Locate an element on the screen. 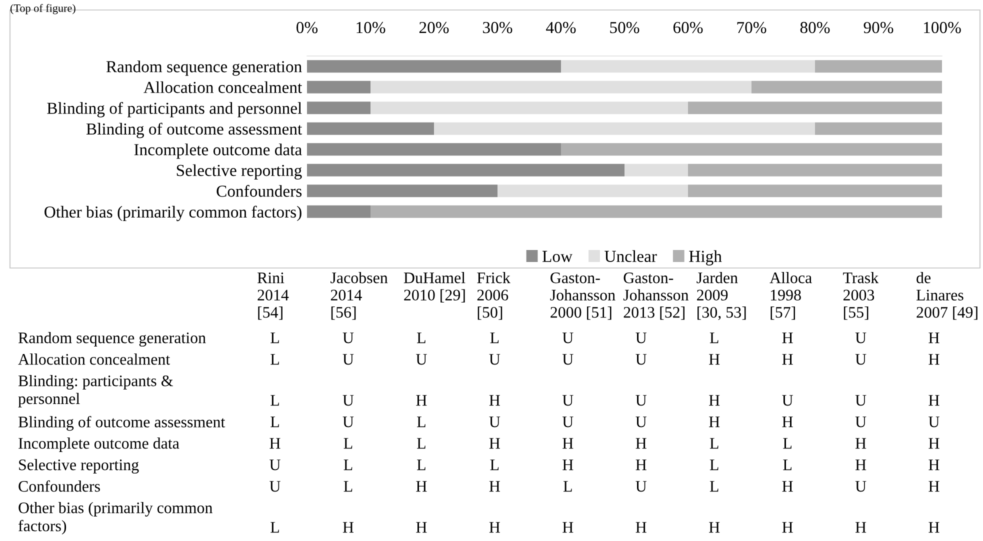  legend-label: High is located at coordinates (705, 258).